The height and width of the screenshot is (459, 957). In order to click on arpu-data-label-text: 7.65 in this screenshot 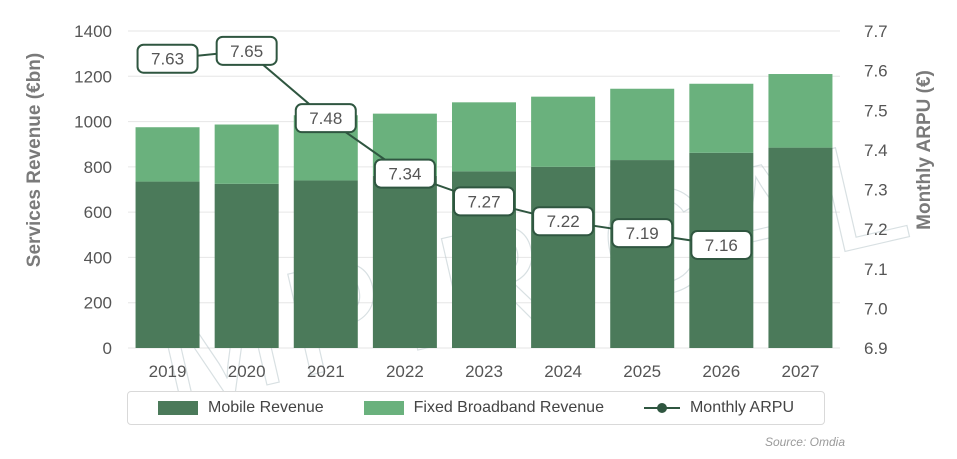, I will do `click(246, 51)`.